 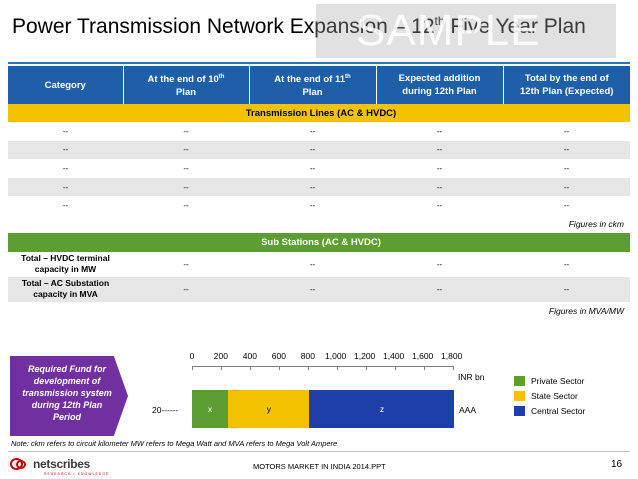 What do you see at coordinates (278, 356) in the screenshot?
I see `x-tick-label: 600` at bounding box center [278, 356].